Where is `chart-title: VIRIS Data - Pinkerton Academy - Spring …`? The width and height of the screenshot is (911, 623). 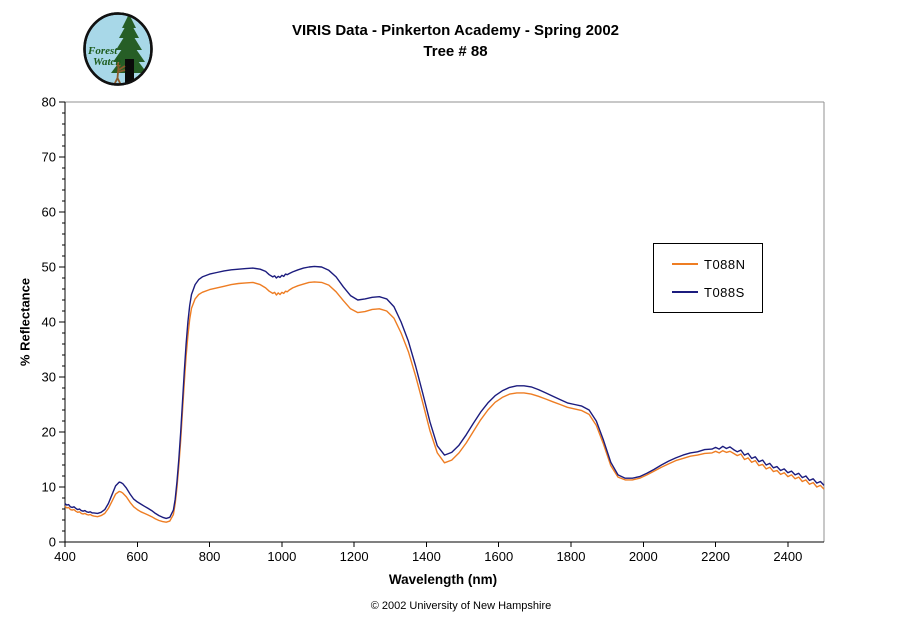
chart-title: VIRIS Data - Pinkerton Academy - Spring … is located at coordinates (455, 30).